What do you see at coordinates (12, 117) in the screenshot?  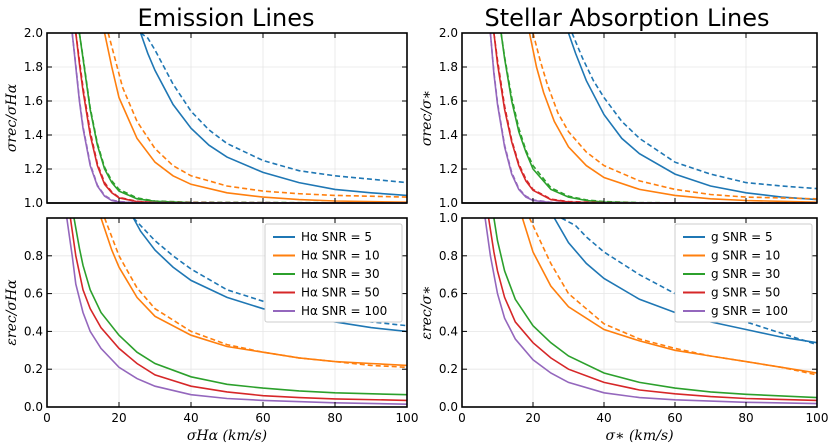 I see `y-axis-label: σrec/σHα` at bounding box center [12, 117].